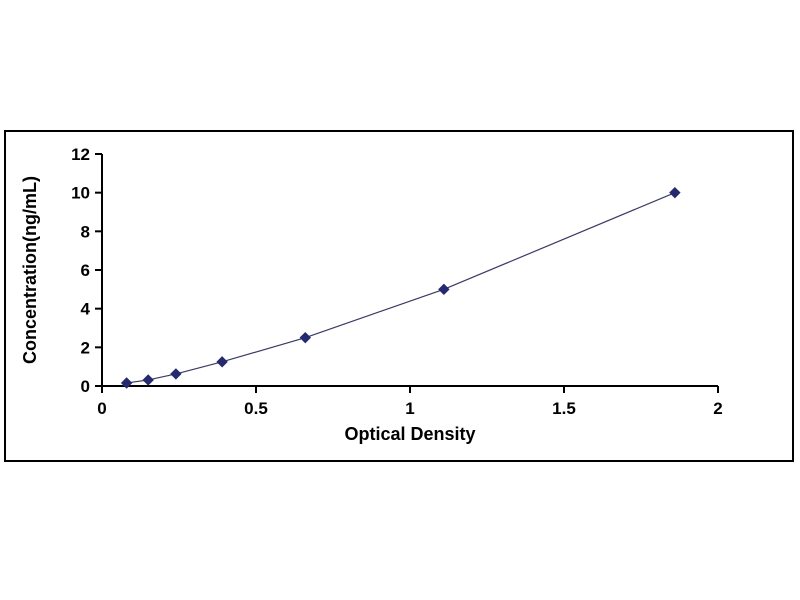 The width and height of the screenshot is (800, 600). What do you see at coordinates (717, 408) in the screenshot?
I see `x-tick-label: 2` at bounding box center [717, 408].